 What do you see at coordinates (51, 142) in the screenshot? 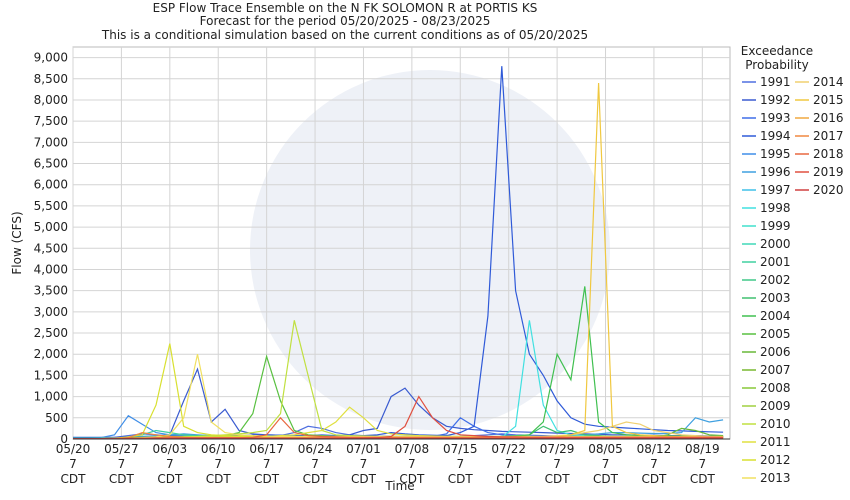
I see `y-tick-label: 7,000` at bounding box center [51, 142].